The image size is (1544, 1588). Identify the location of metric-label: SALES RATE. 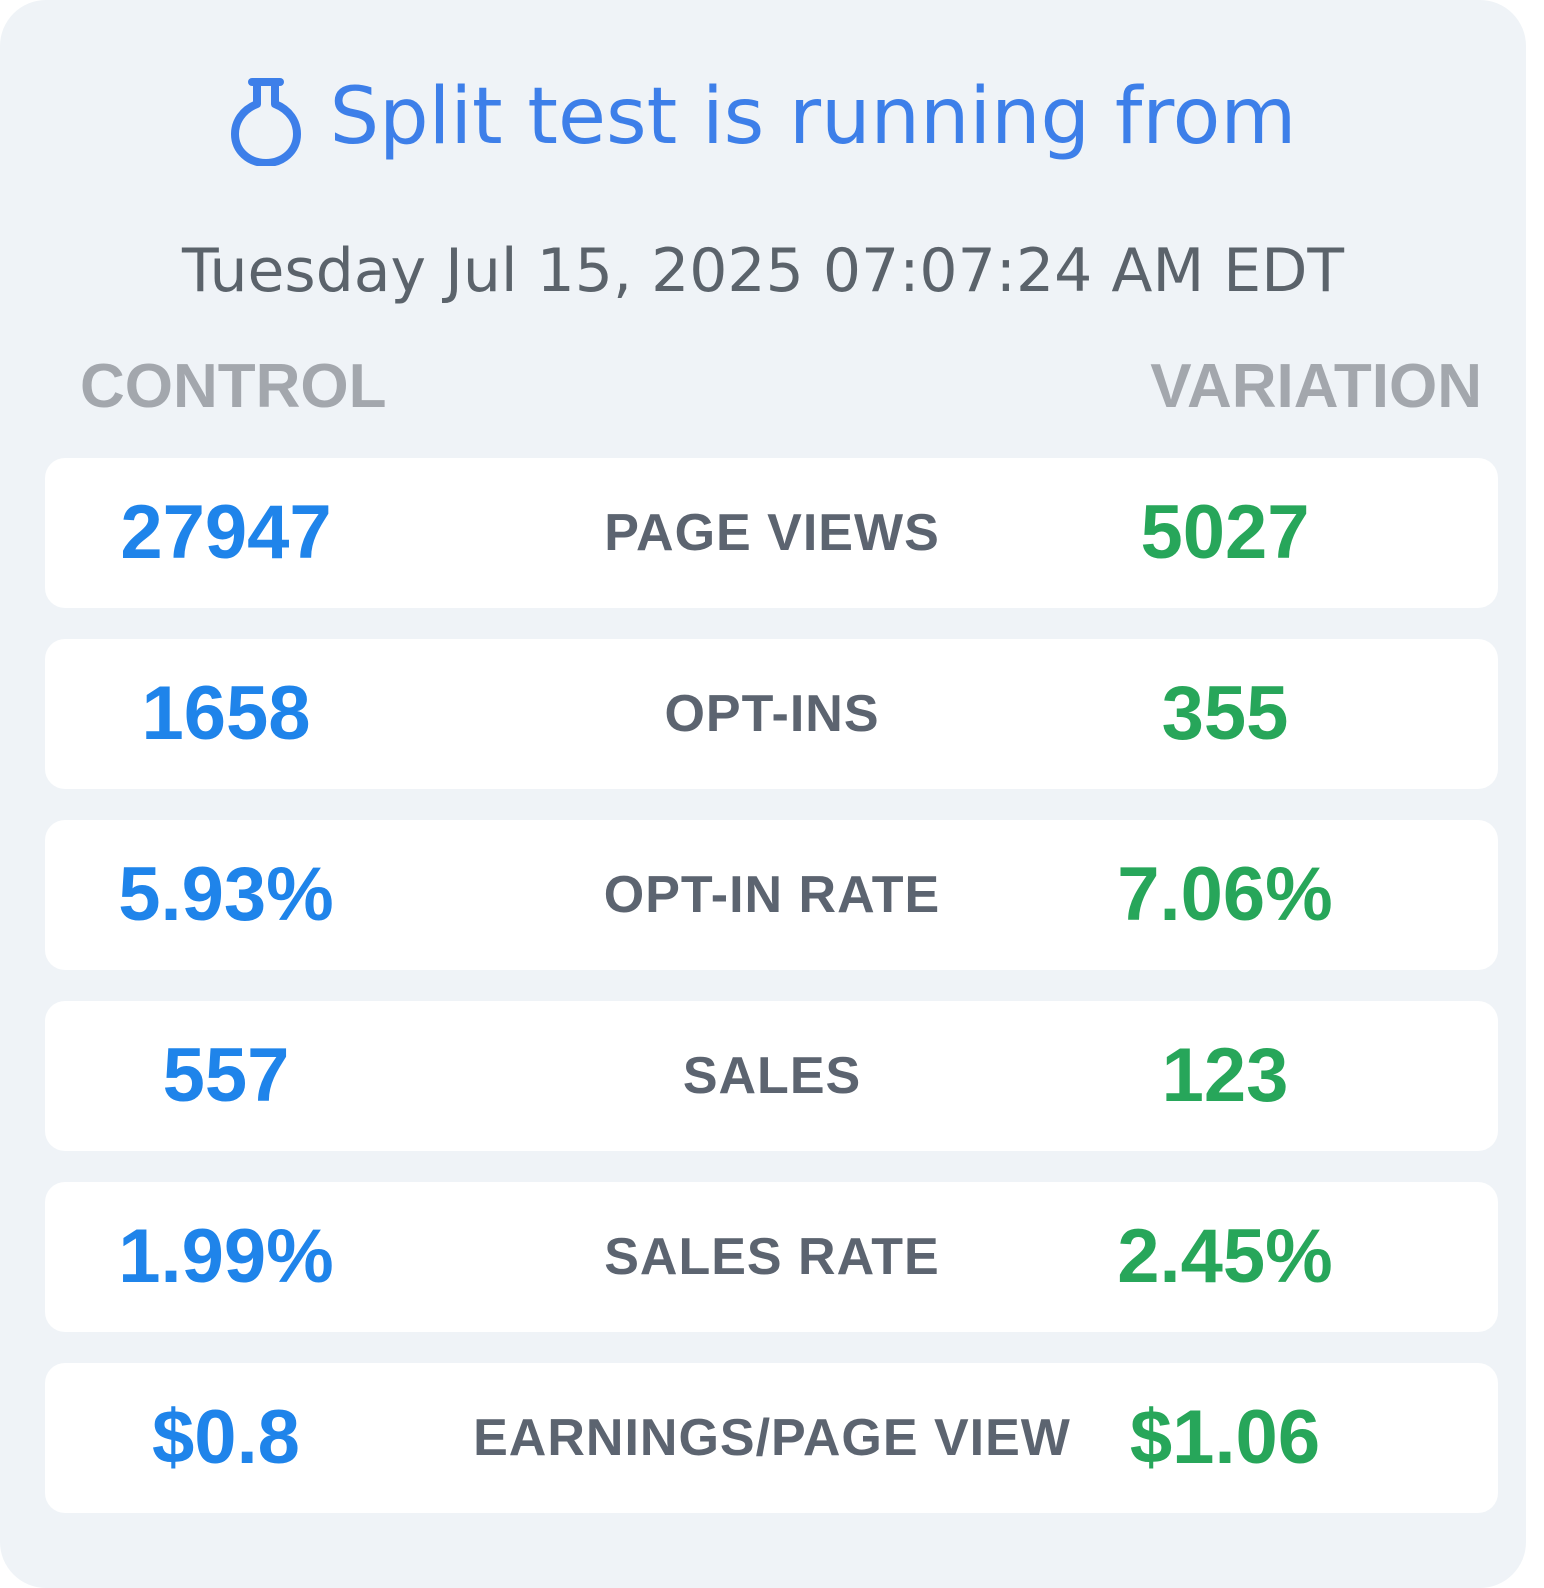
(772, 1257).